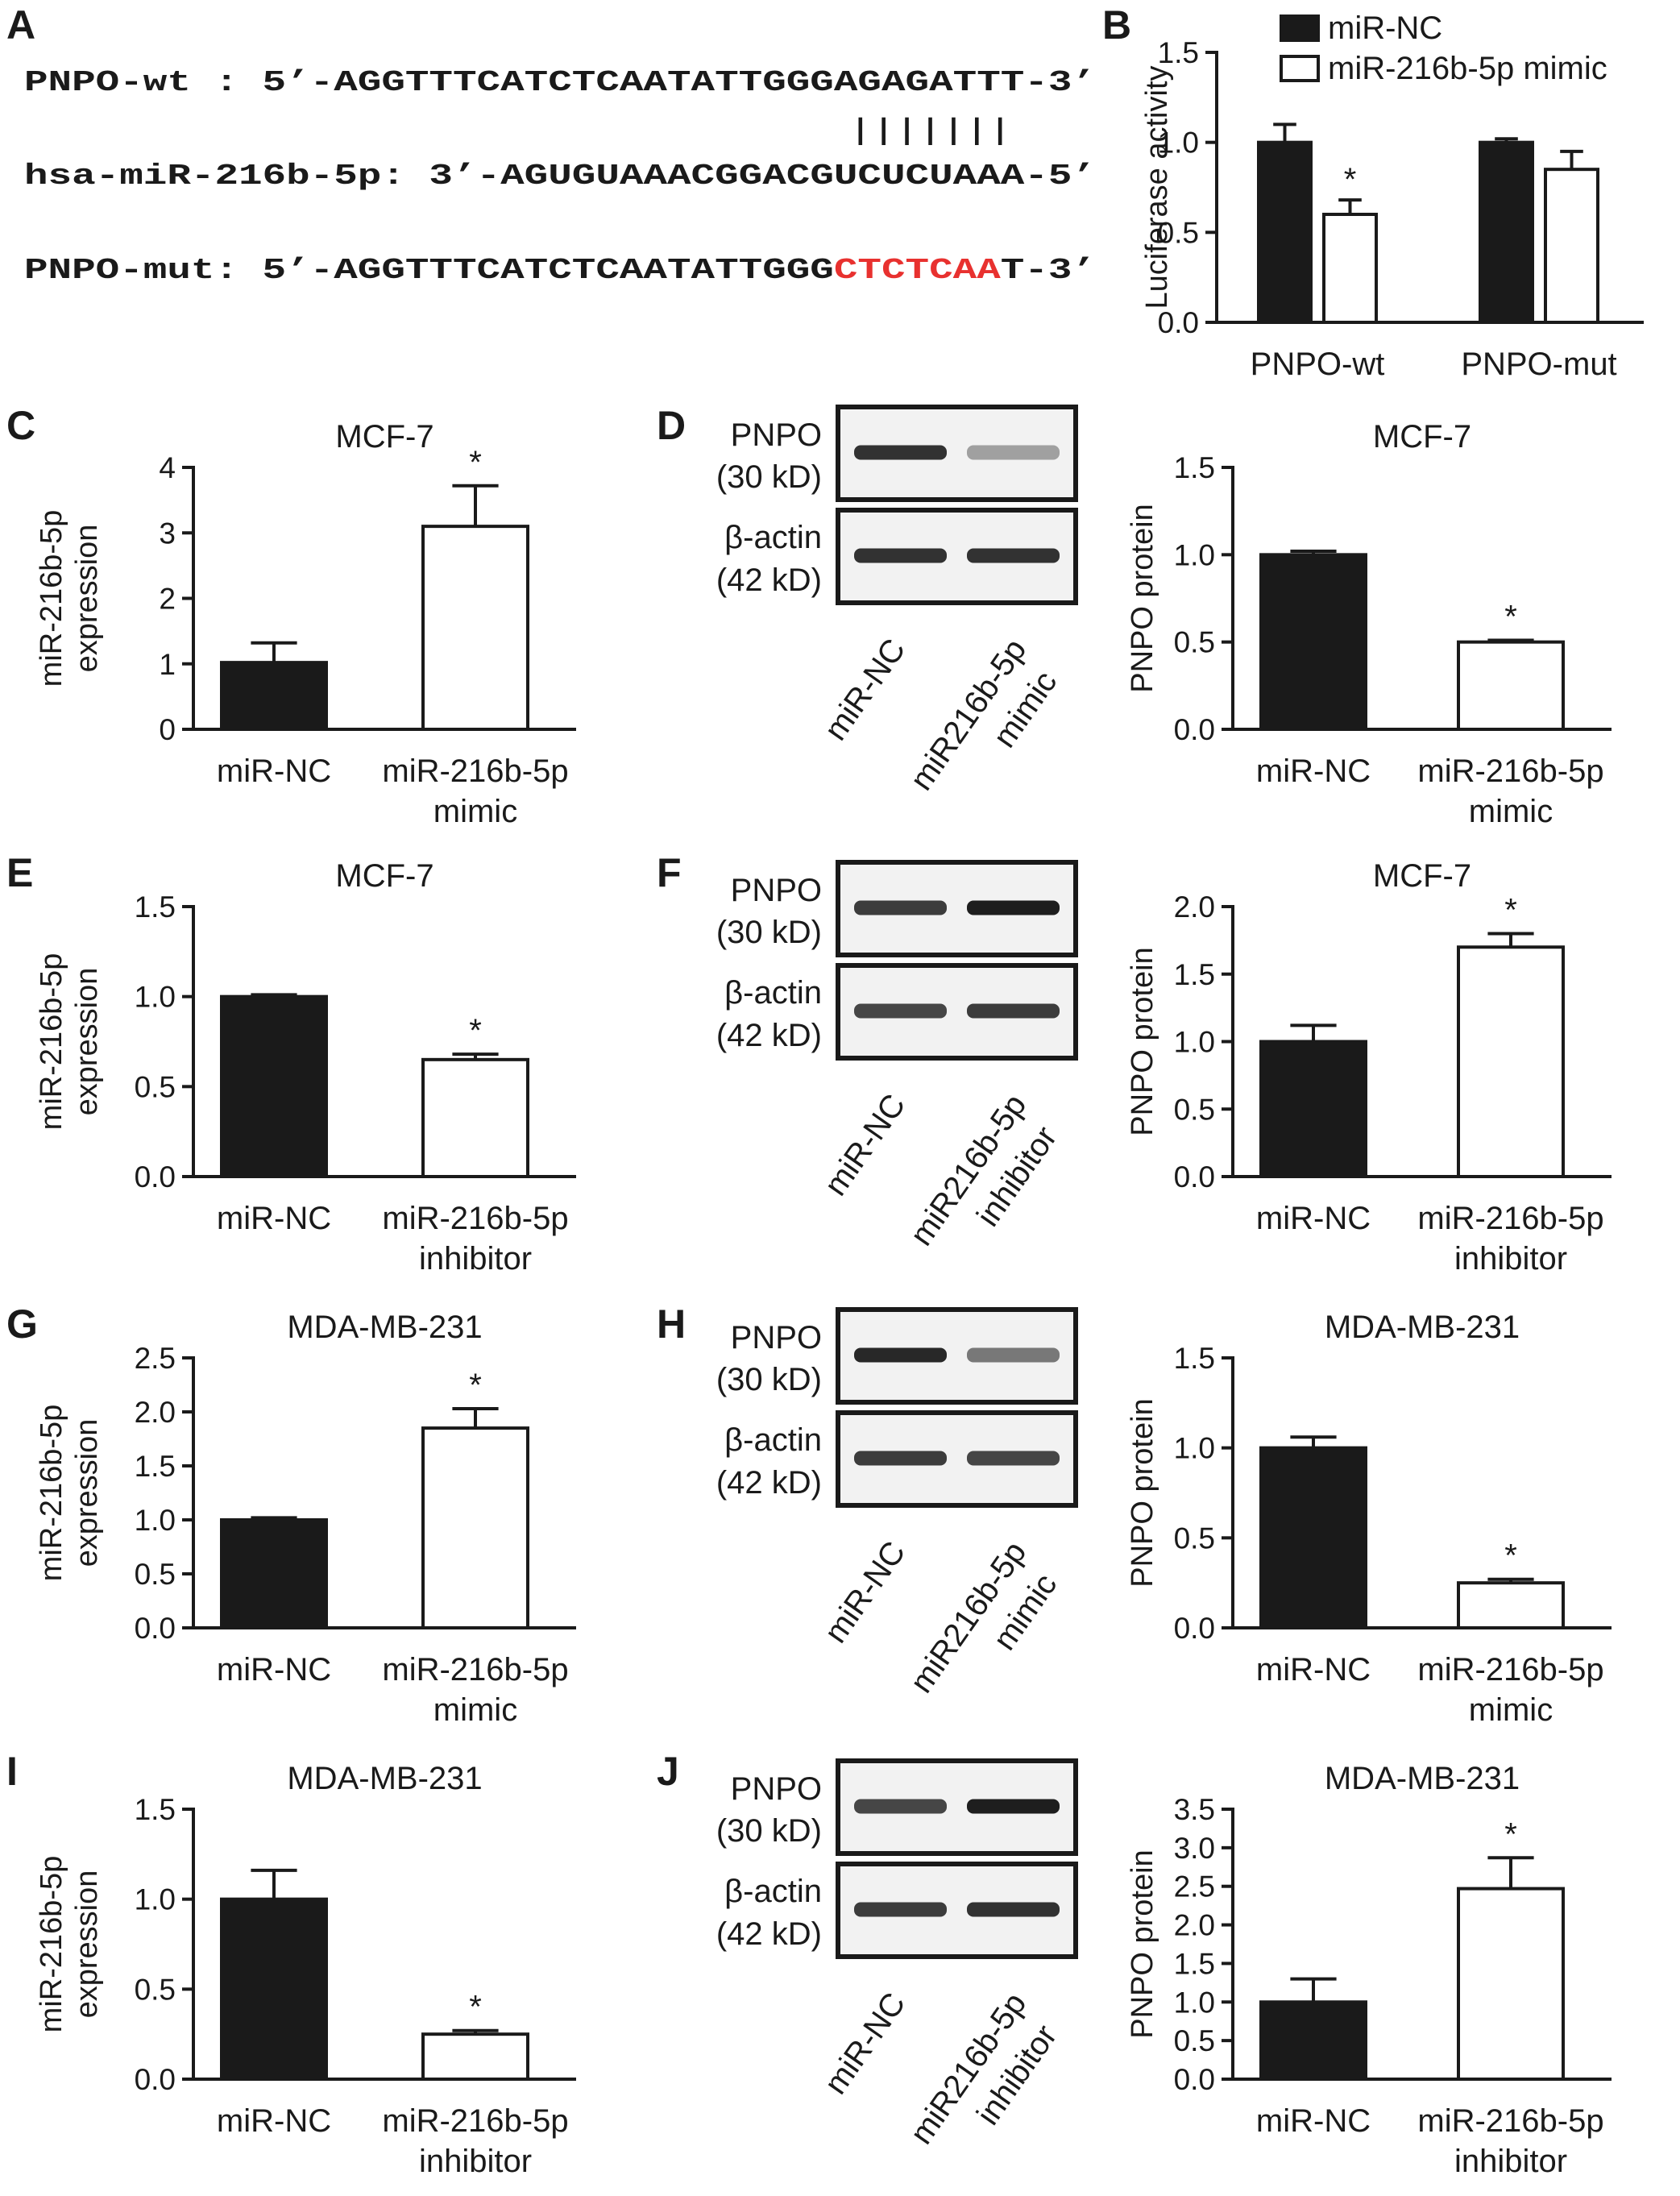  Describe the element at coordinates (20, 425) in the screenshot. I see `panel-letter-C: C` at that location.